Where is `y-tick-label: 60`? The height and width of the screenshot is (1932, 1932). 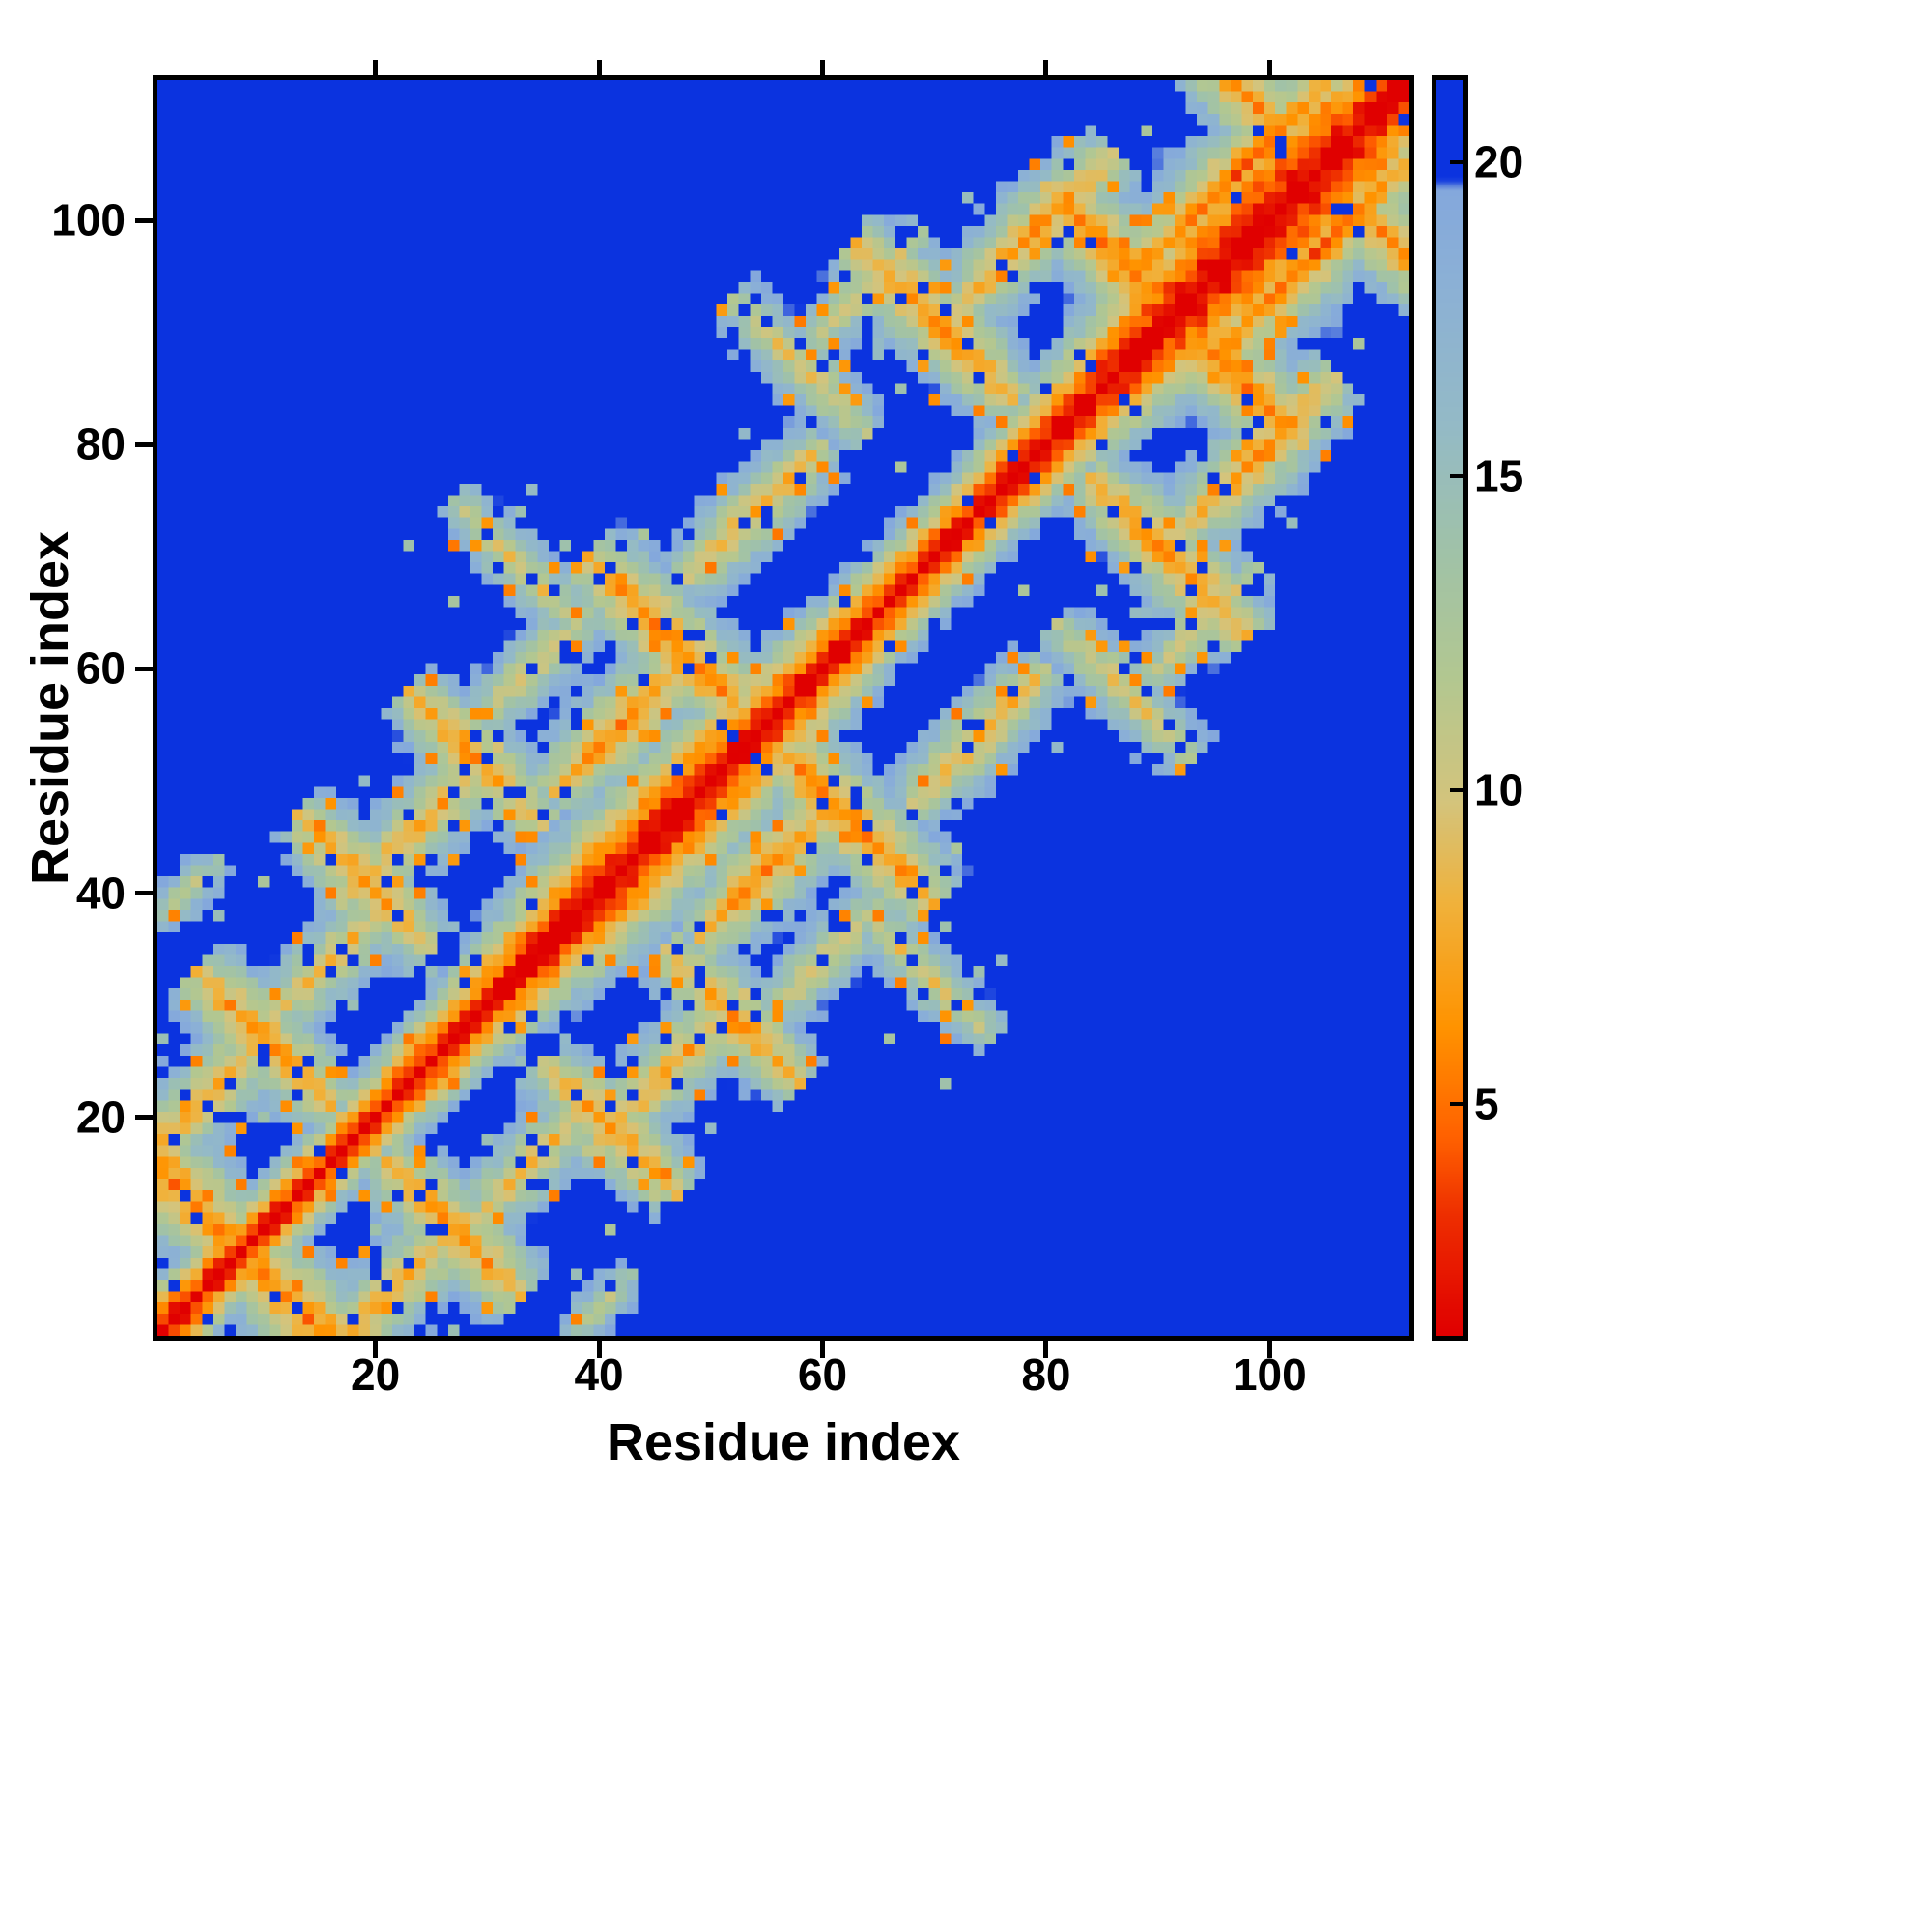
y-tick-label: 60 is located at coordinates (100, 669).